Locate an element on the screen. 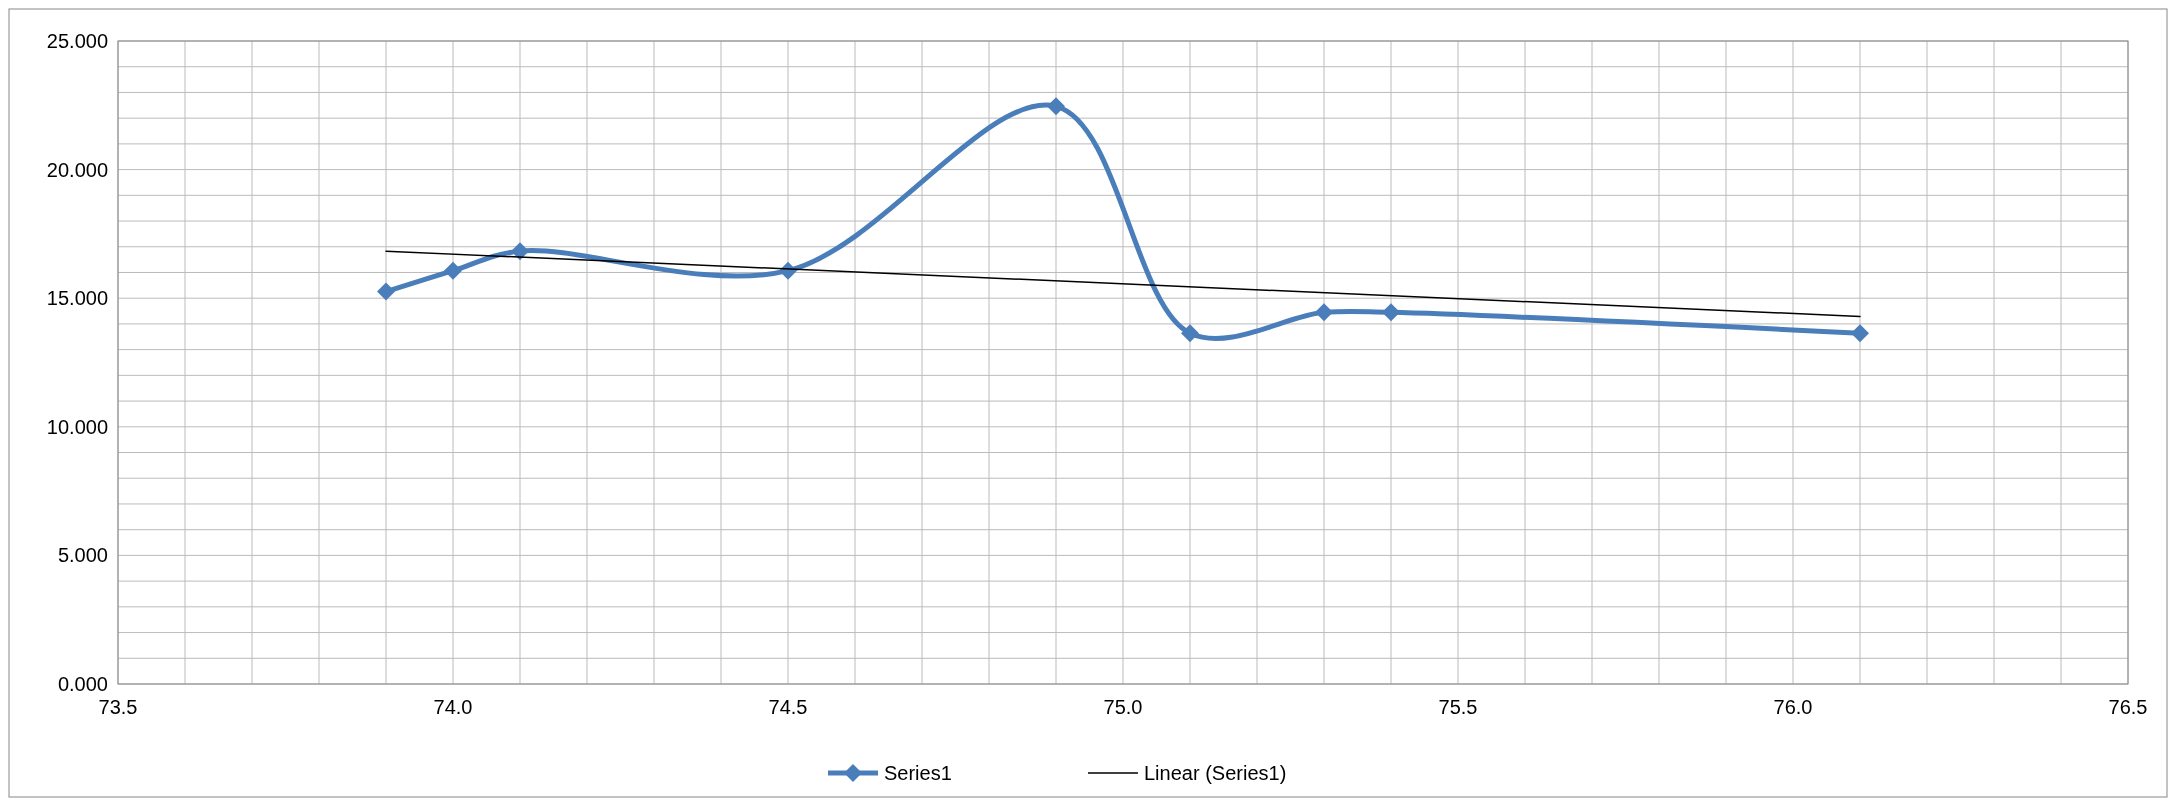  x-tick-label: 74.0 is located at coordinates (453, 707).